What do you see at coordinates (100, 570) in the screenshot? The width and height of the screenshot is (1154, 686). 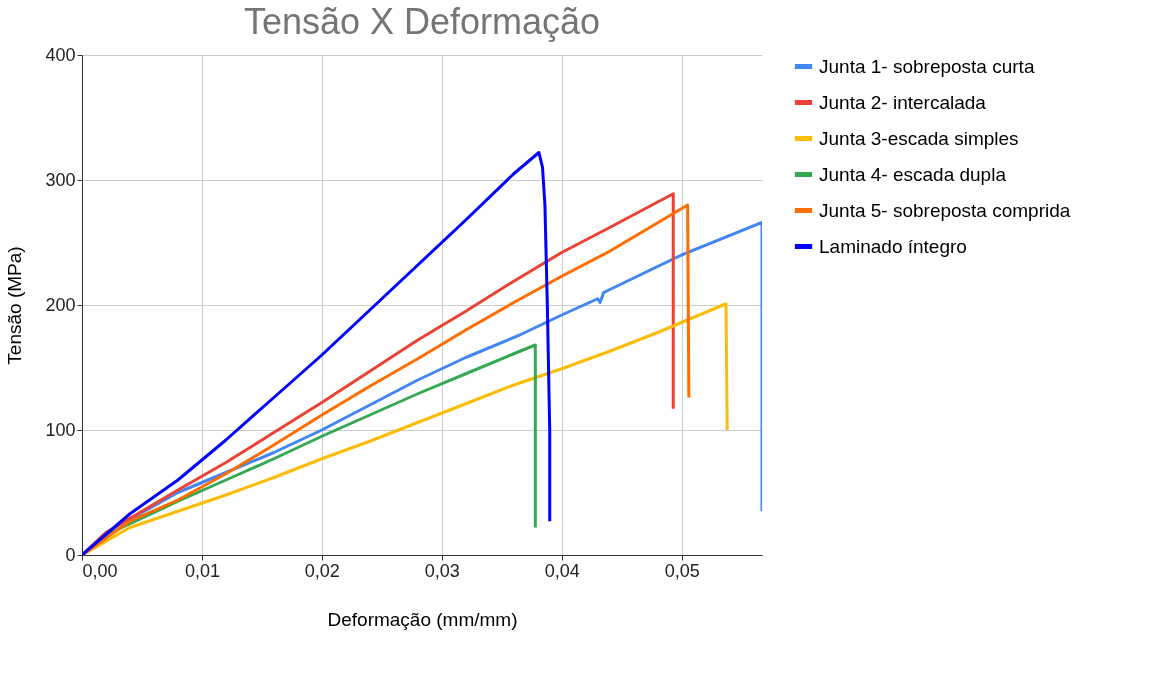 I see `x-tick-label: 0,00` at bounding box center [100, 570].